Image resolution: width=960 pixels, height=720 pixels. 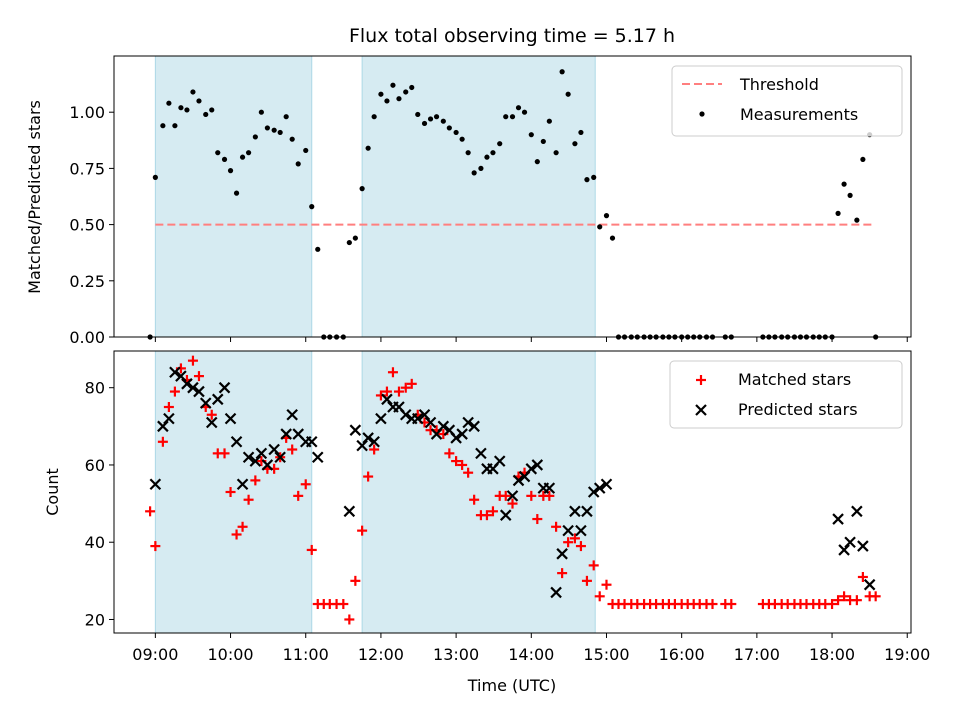 I want to click on x-tick-label: 15:00, so click(x=606, y=654).